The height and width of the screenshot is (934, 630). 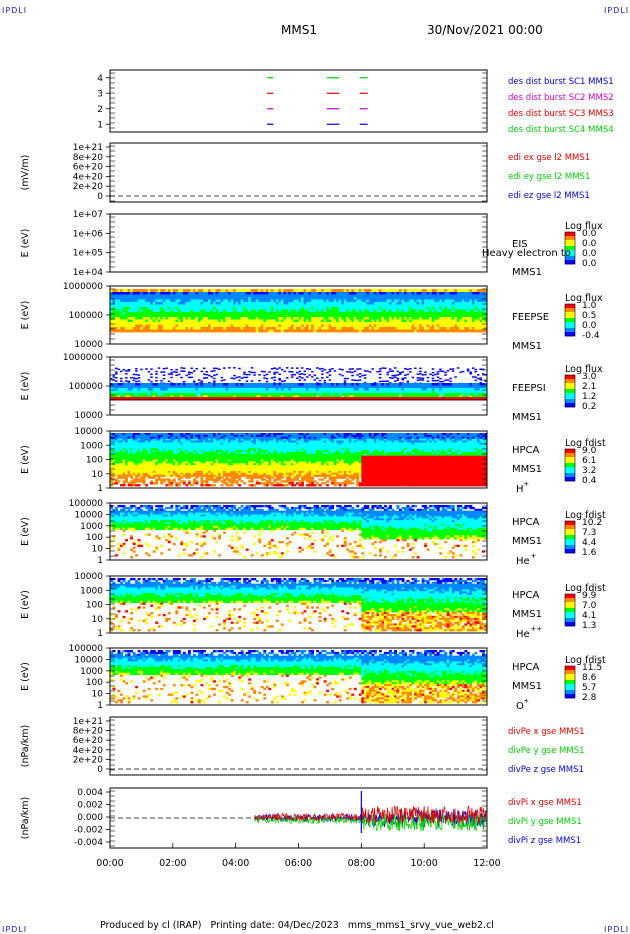 I want to click on spectrogram-cells, so click(x=299, y=384).